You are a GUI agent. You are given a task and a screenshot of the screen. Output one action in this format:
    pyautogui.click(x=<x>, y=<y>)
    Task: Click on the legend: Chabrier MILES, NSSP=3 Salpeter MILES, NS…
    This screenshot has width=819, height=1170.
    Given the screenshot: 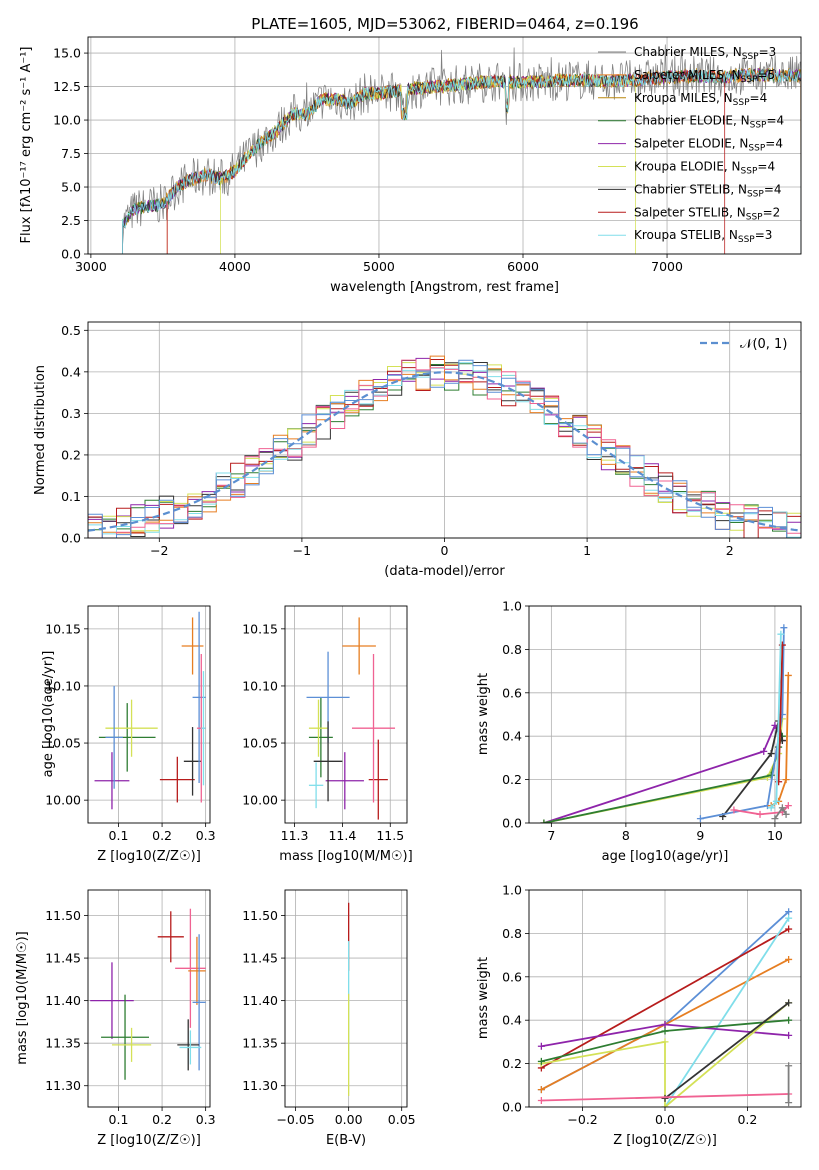 What is the action you would take?
    pyautogui.click(x=691, y=145)
    